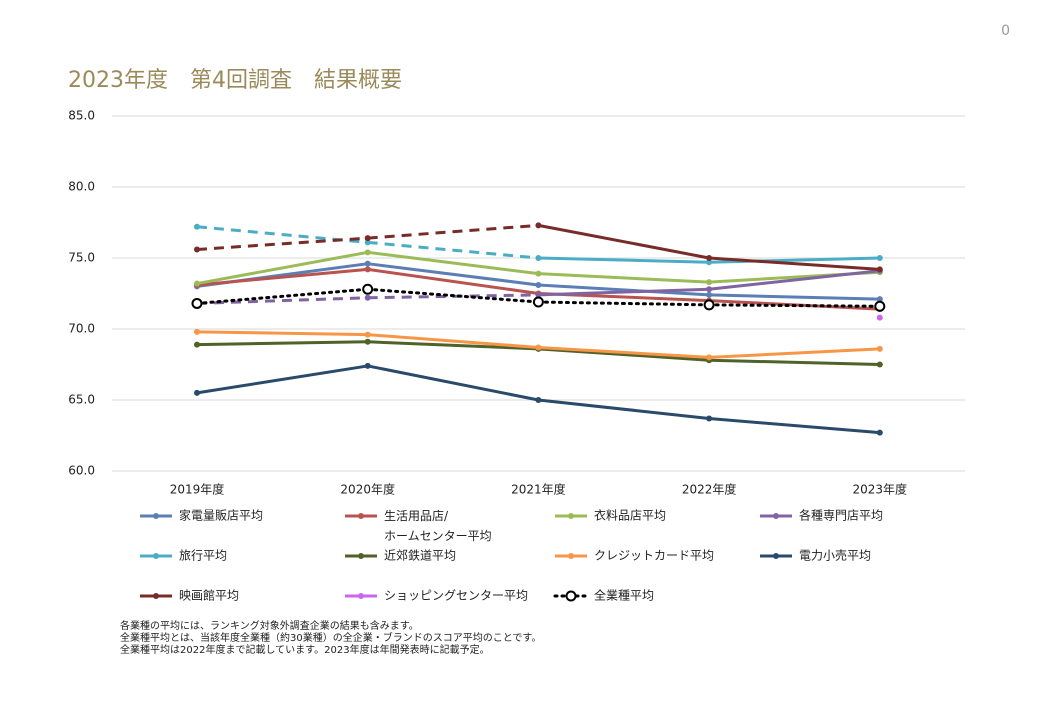 This screenshot has height=724, width=1040. Describe the element at coordinates (1005, 31) in the screenshot. I see `page-number: 0` at that location.